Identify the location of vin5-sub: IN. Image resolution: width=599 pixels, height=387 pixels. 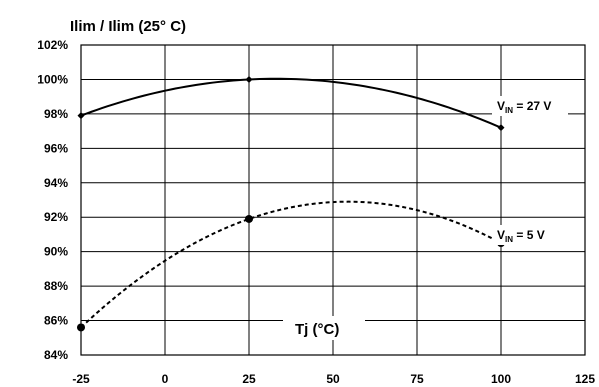
(509, 239).